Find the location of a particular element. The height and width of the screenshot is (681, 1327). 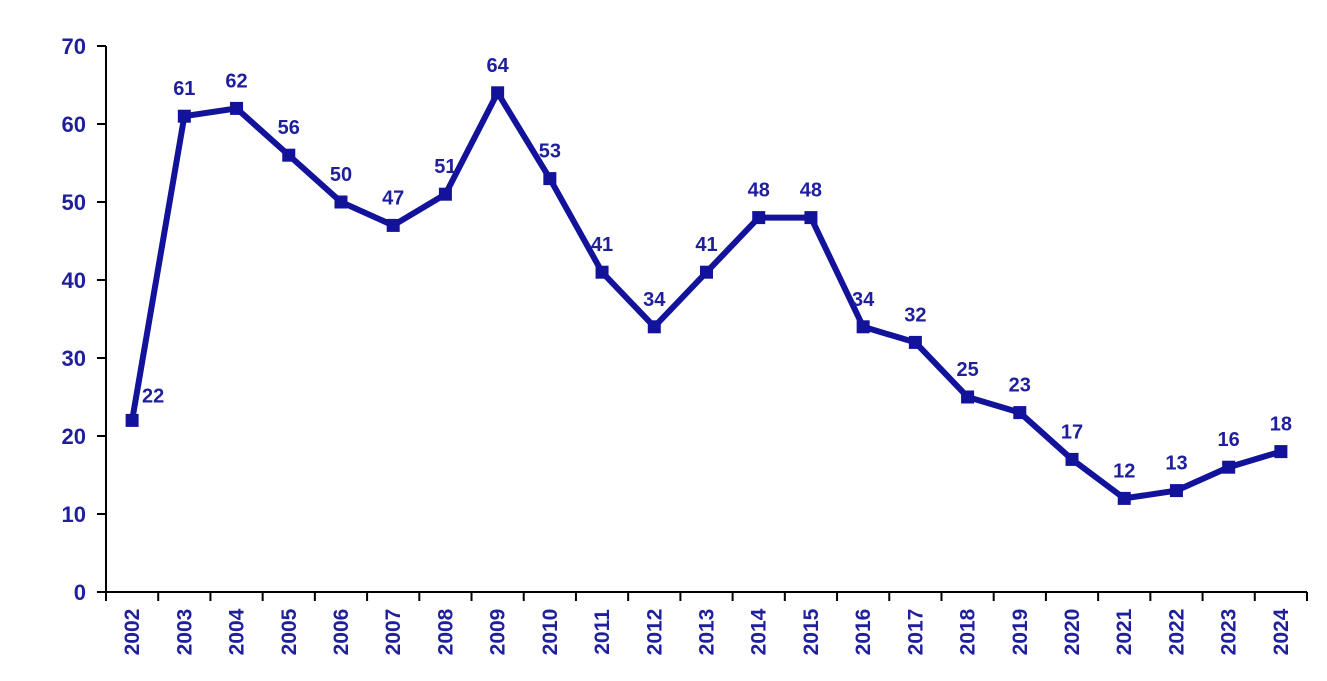

data-point-label: 23 is located at coordinates (1020, 386).